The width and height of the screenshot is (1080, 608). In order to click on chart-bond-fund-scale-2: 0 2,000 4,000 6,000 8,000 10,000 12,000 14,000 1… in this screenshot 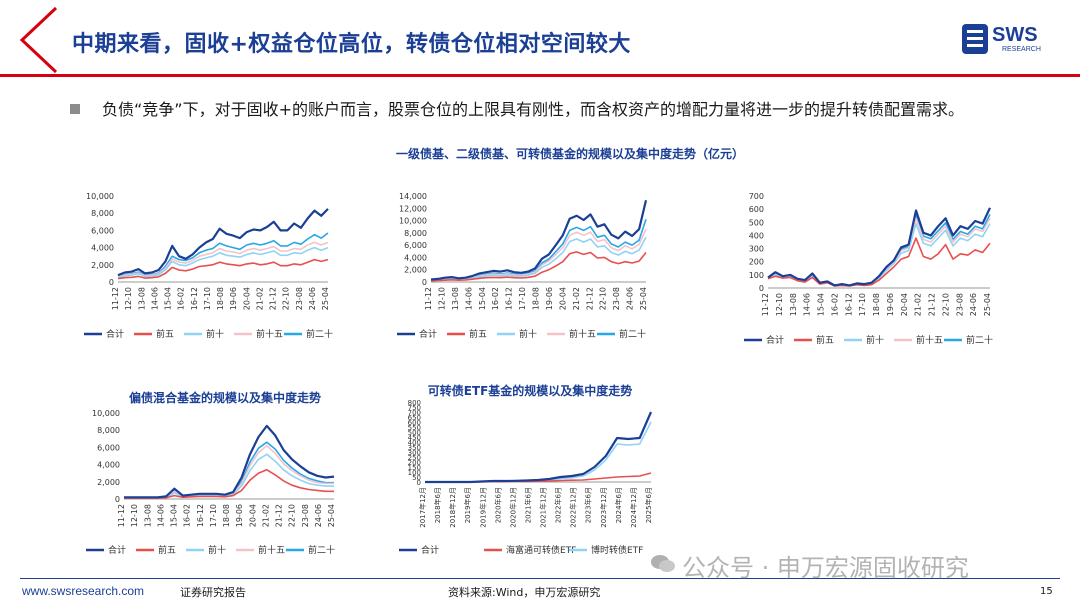, I will do `click(522, 266)`.